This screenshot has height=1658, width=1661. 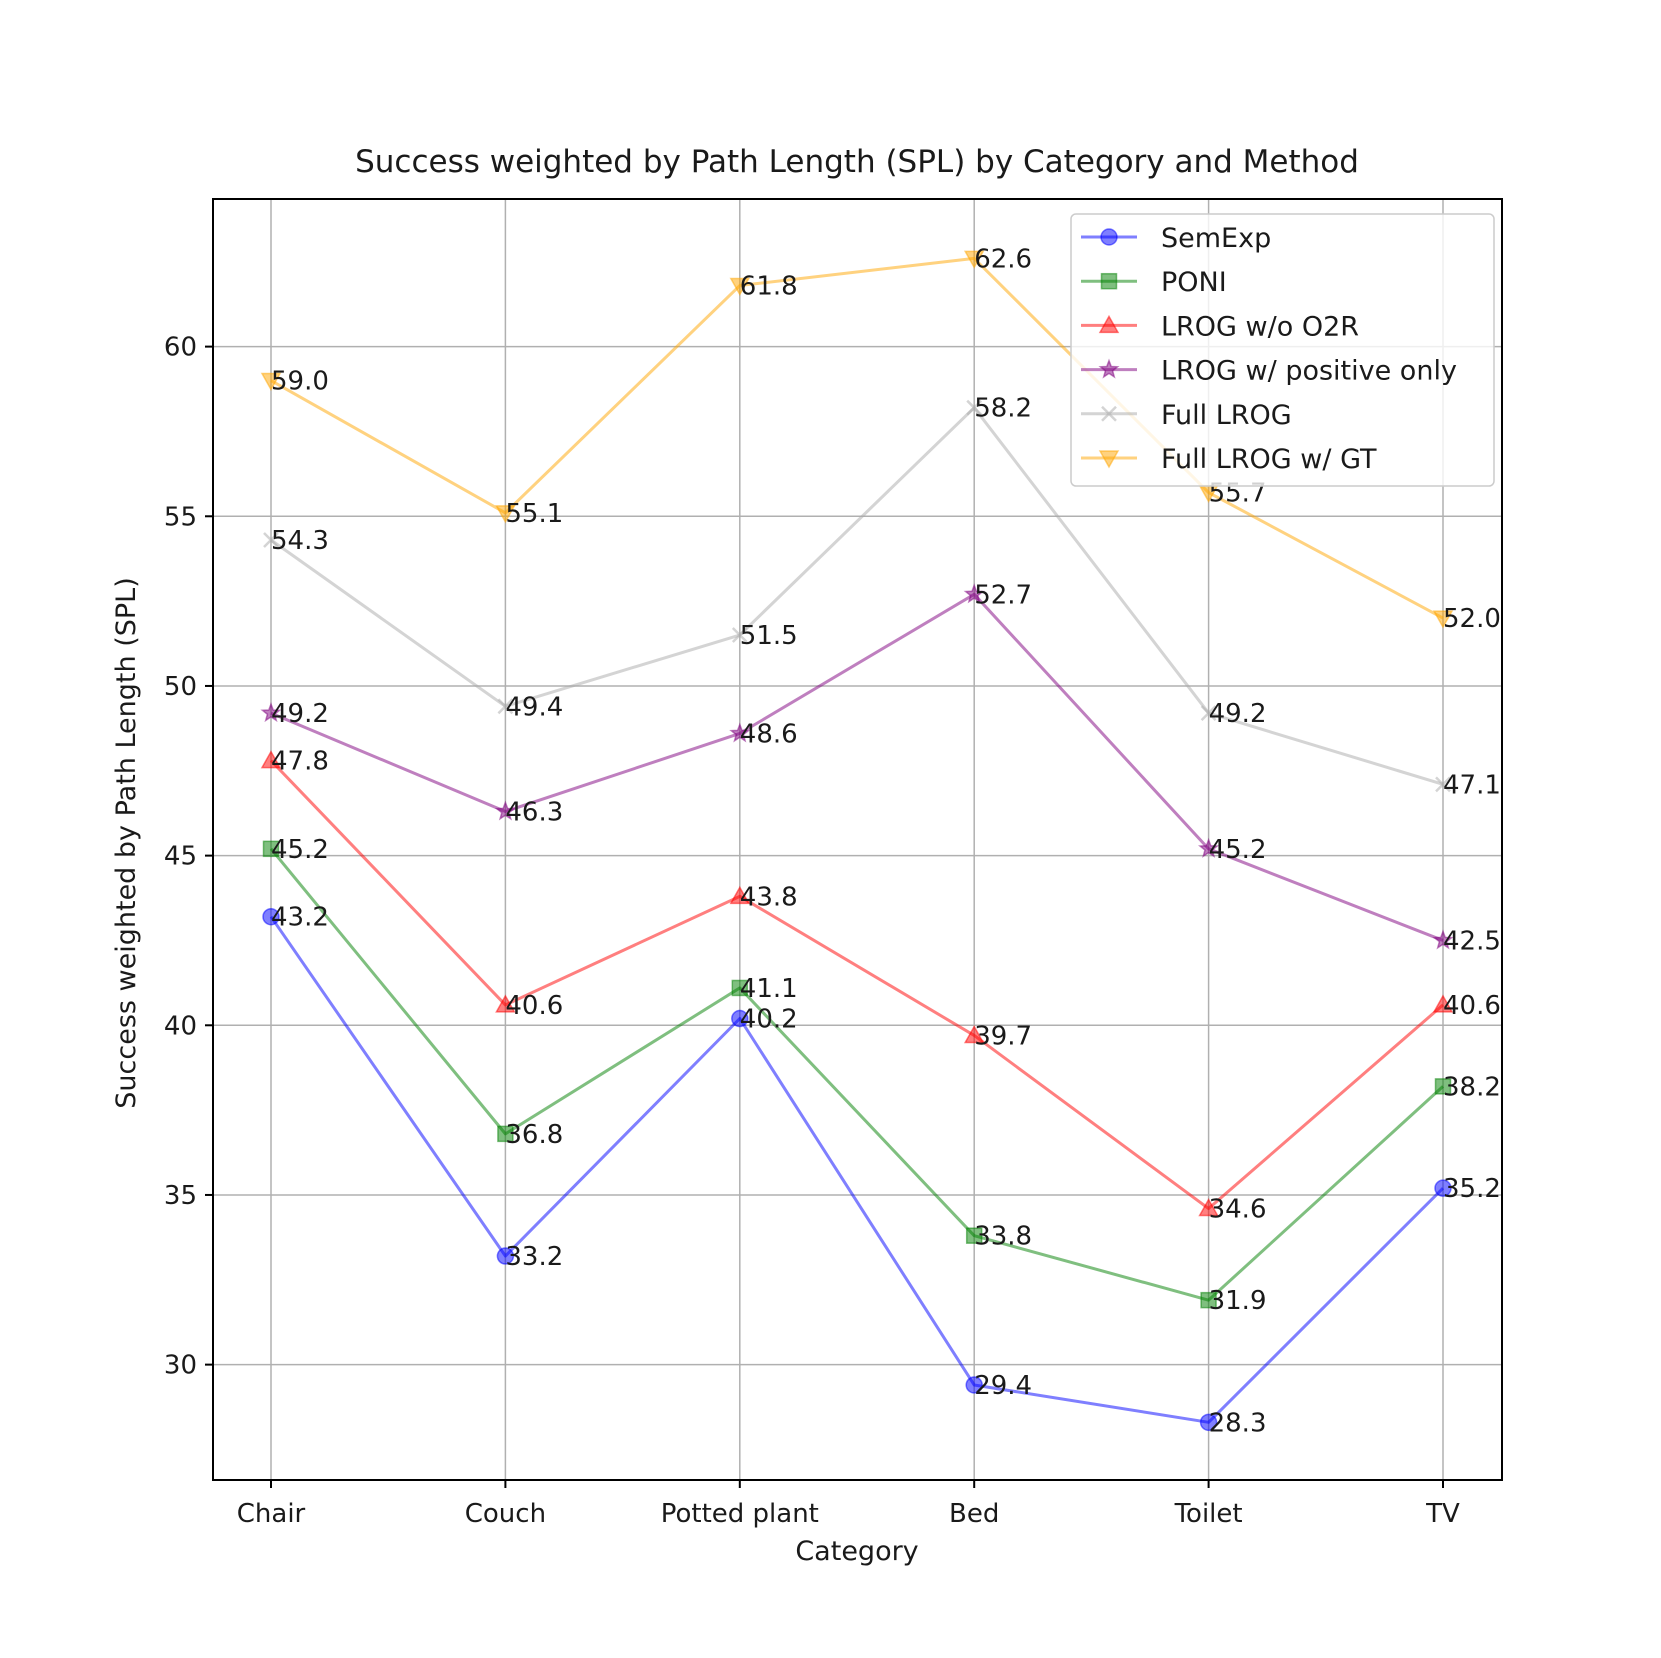 I want to click on data-label-full-lrog: 54.3, so click(x=300, y=541).